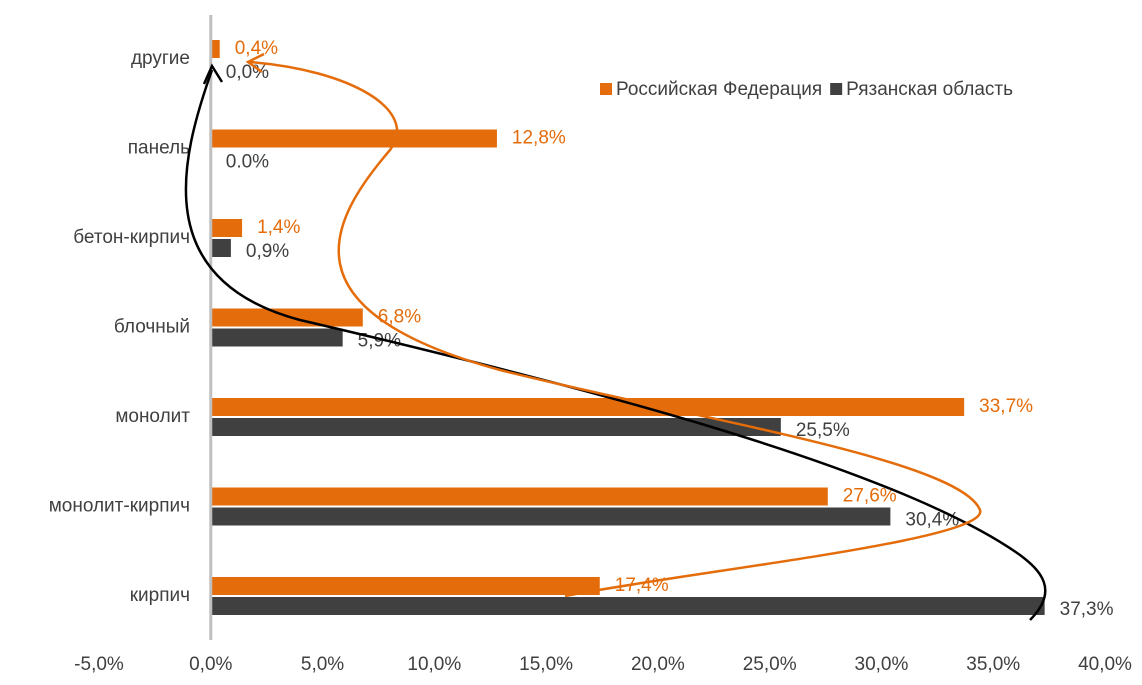  I want to click on x-tick-label: 35,0%, so click(993, 664).